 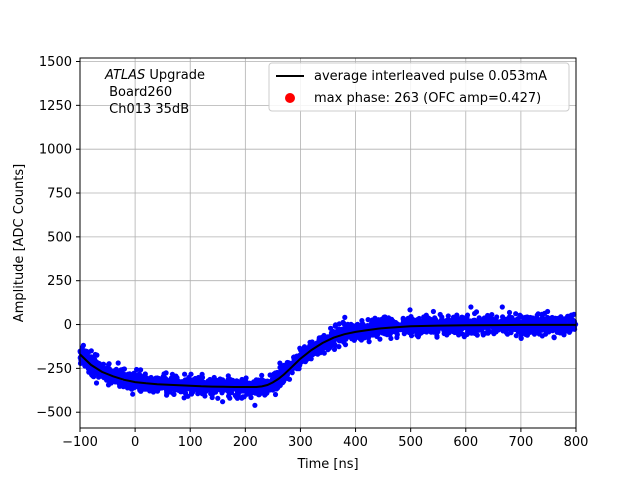 I want to click on y-tick-label: 250, so click(x=59, y=281).